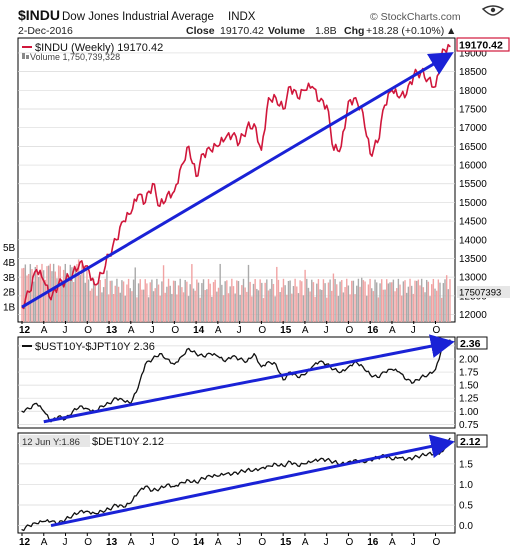 This screenshot has height=560, width=510. Describe the element at coordinates (473, 166) in the screenshot. I see `price-tick-label: 16000` at that location.